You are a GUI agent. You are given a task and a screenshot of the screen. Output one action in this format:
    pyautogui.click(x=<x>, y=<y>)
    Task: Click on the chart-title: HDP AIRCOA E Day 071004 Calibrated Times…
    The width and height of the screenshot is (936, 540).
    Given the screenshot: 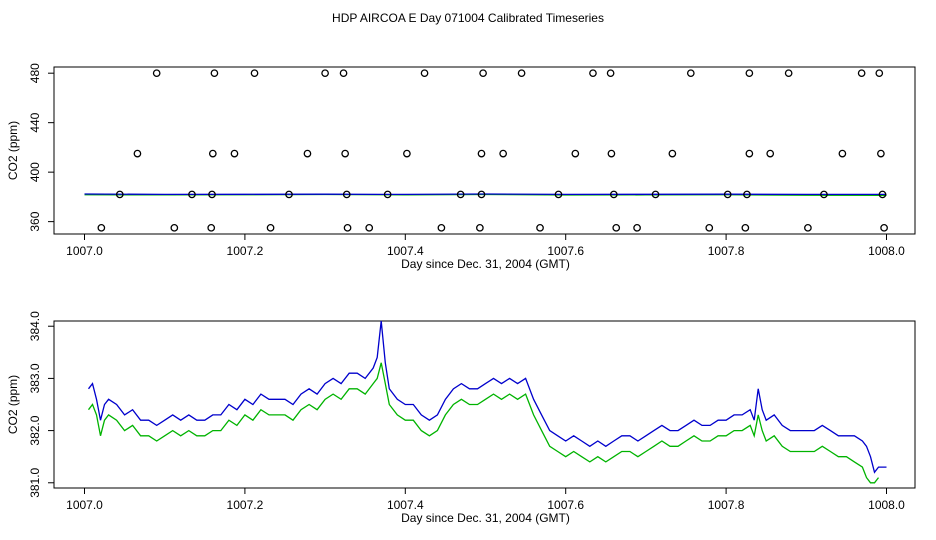 What is the action you would take?
    pyautogui.click(x=468, y=18)
    